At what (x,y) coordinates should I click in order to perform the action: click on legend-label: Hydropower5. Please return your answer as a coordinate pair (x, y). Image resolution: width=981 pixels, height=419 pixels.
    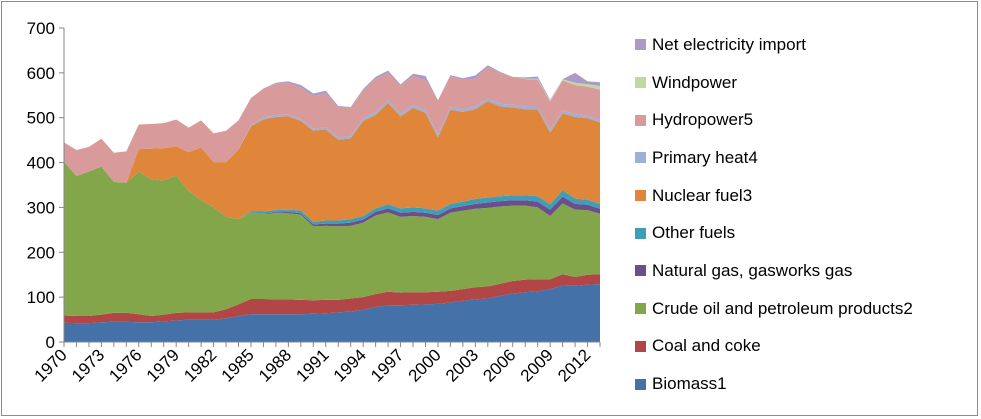
    Looking at the image, I should click on (703, 120).